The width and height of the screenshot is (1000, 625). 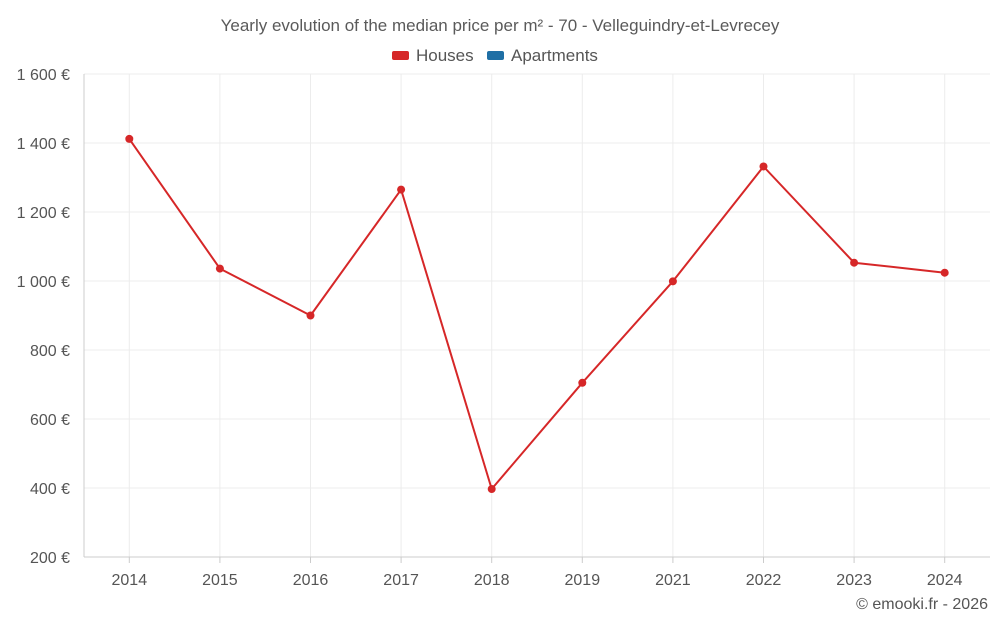 What do you see at coordinates (43, 75) in the screenshot?
I see `y-tick-label: 1 600 €` at bounding box center [43, 75].